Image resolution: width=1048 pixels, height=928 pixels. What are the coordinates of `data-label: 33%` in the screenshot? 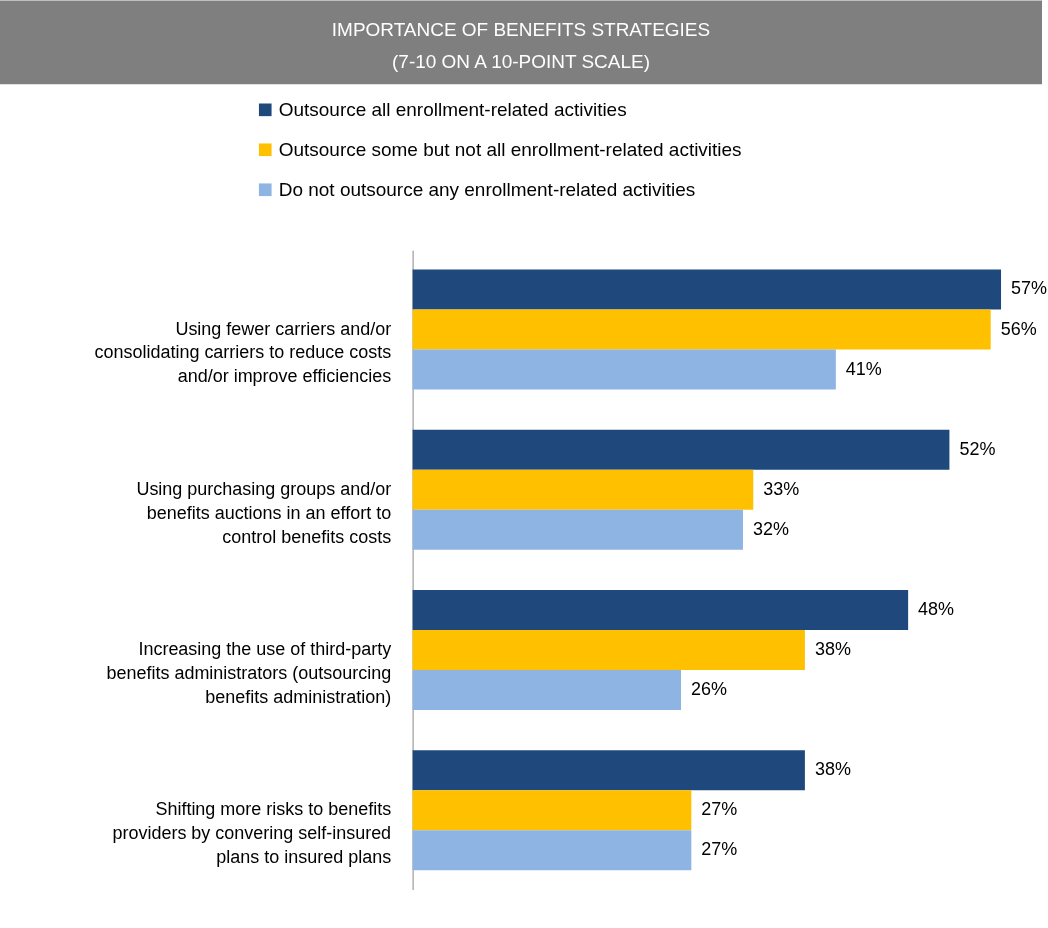 It's located at (781, 488).